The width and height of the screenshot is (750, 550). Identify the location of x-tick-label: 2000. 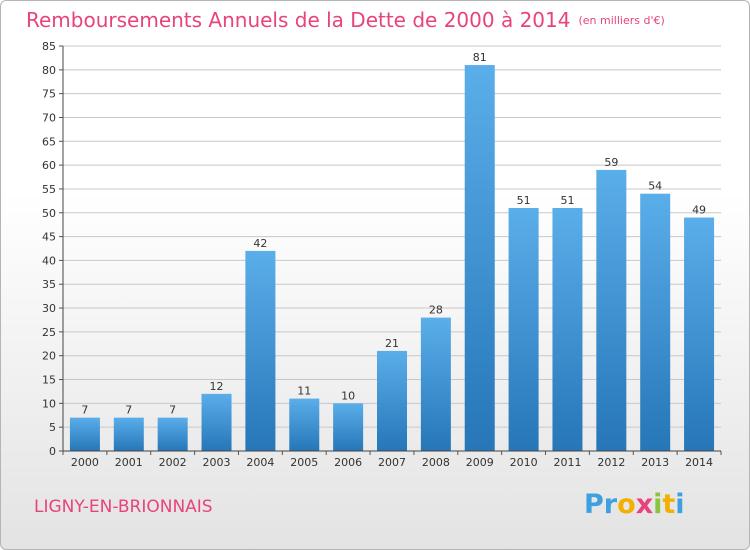
(85, 462).